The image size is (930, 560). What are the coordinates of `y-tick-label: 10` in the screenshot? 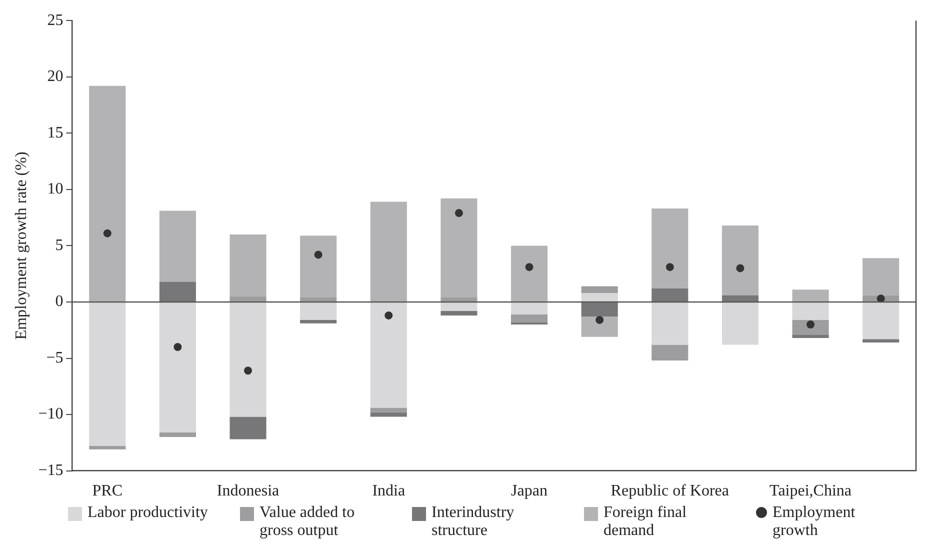 It's located at (55, 189).